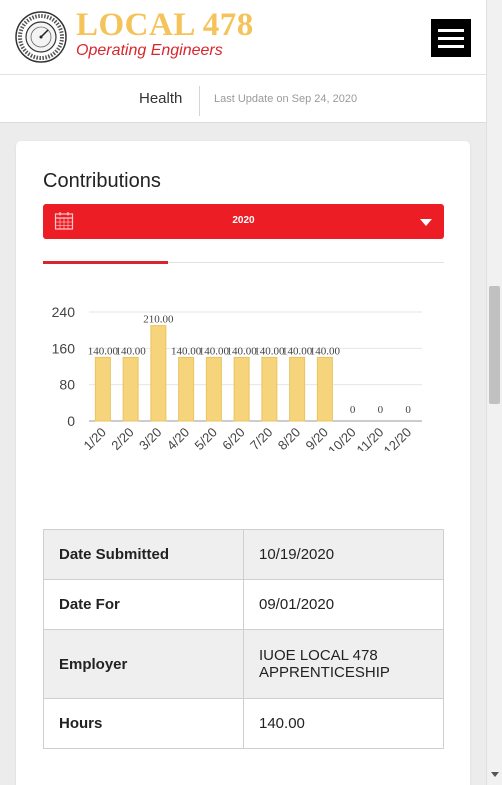  I want to click on vertical-scrollbar, so click(494, 392).